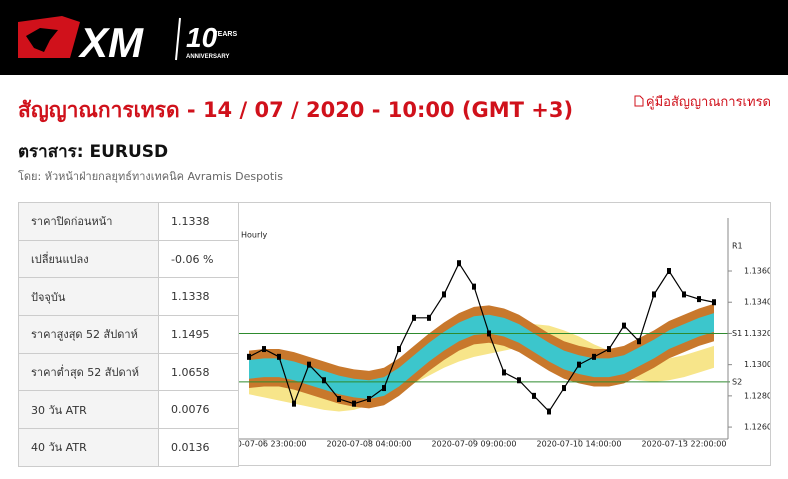  What do you see at coordinates (88, 334) in the screenshot?
I see `row-label: ราคาสูงสุด 52 สัปดาห์` at bounding box center [88, 334].